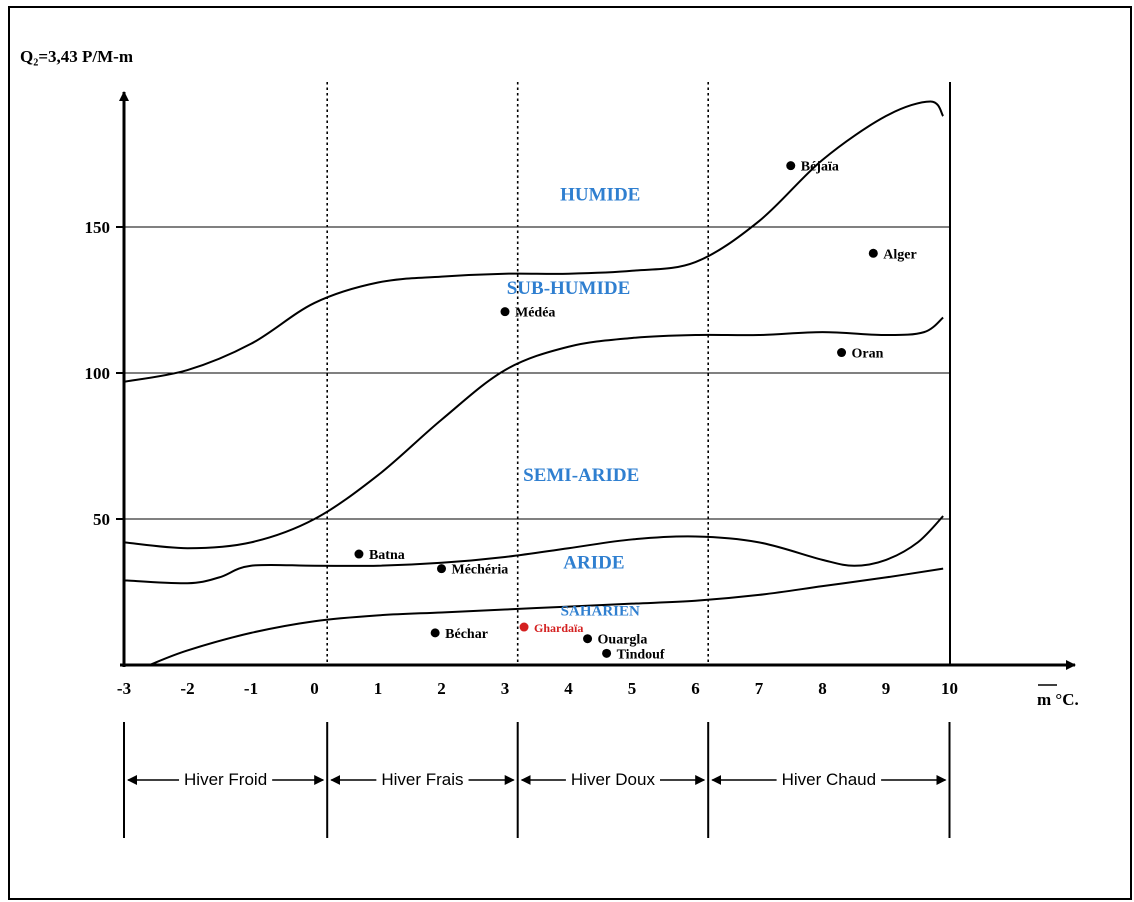 This screenshot has width=1134, height=902. What do you see at coordinates (581, 475) in the screenshot?
I see `zone-label-semi-aride: SEMI-ARIDE` at bounding box center [581, 475].